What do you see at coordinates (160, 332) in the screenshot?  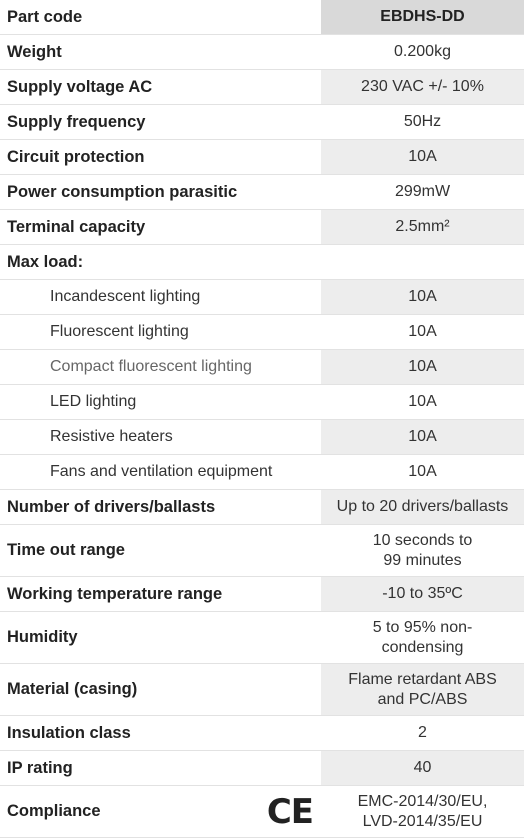 I see `spec-sublabel: Fluorescent lighting` at bounding box center [160, 332].